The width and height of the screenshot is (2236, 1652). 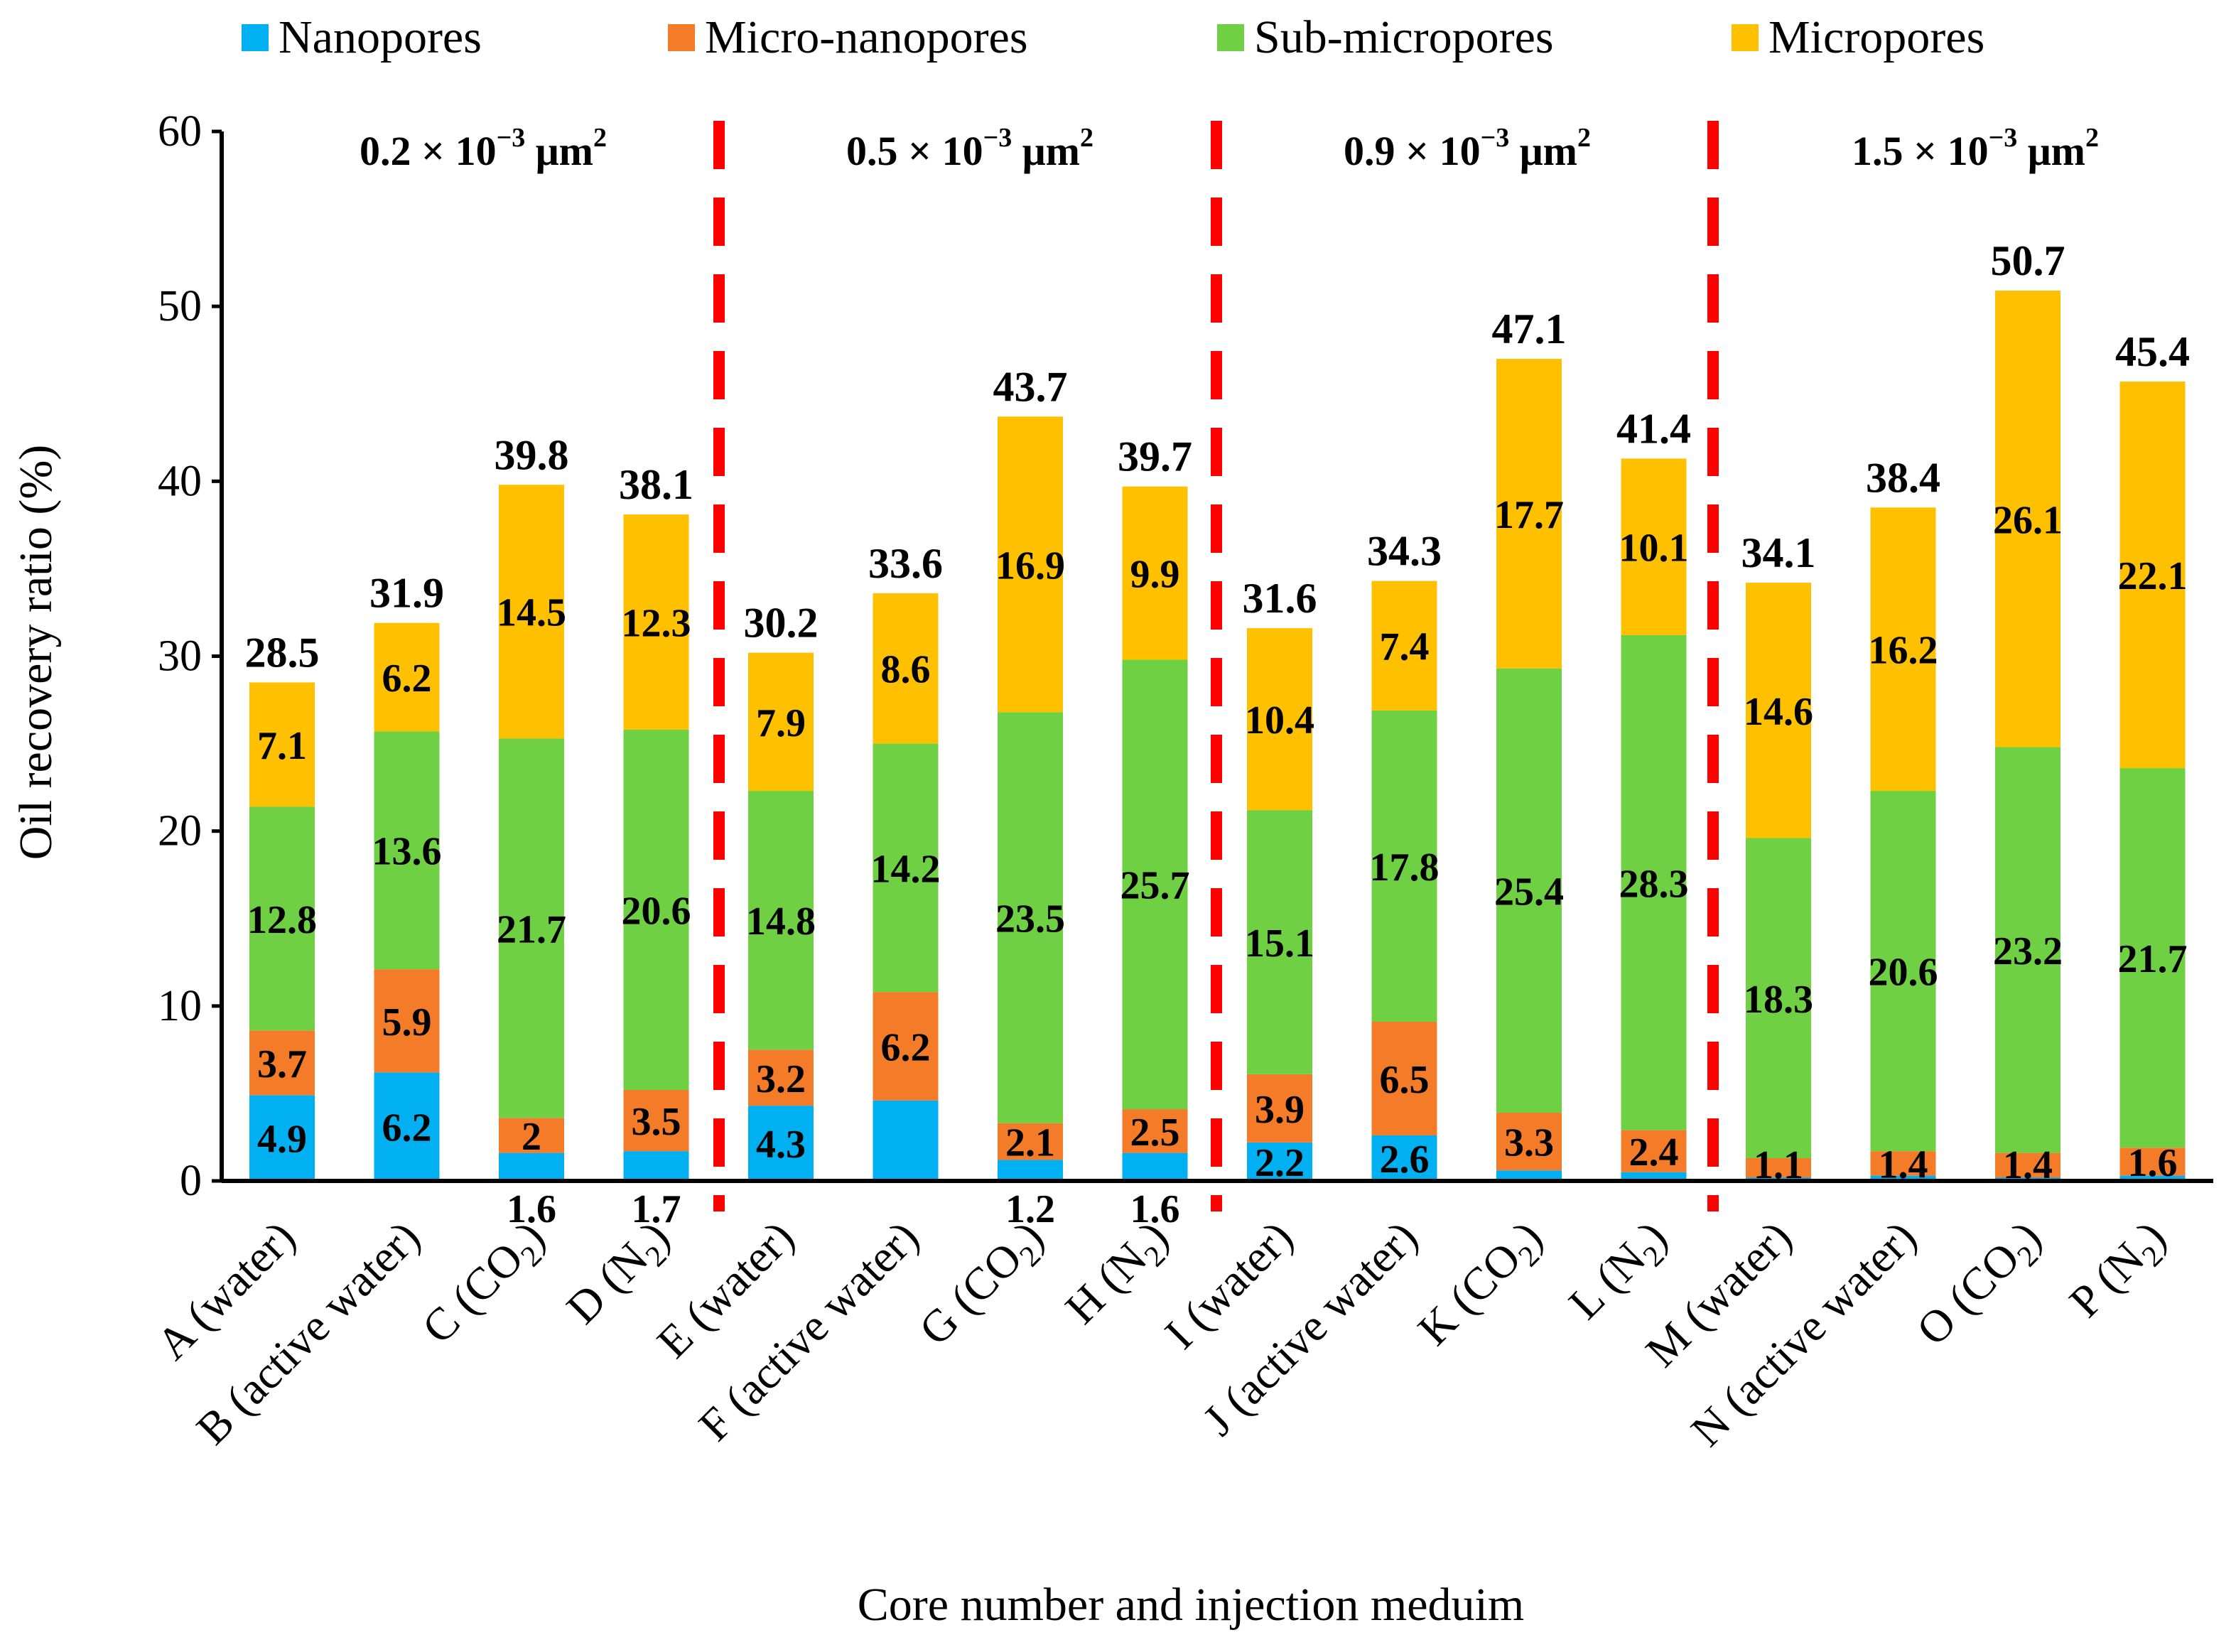 I want to click on y-tick-label-5: 50, so click(x=180, y=306).